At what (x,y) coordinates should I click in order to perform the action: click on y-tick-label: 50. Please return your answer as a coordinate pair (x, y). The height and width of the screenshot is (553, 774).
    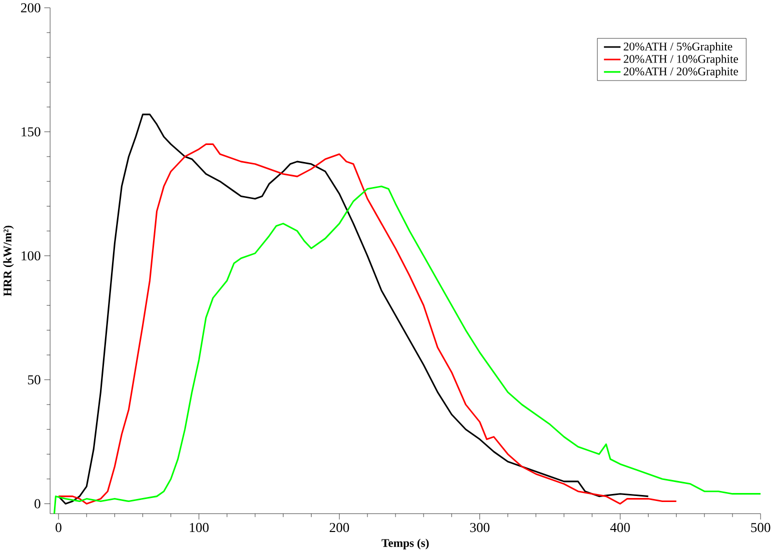
    Looking at the image, I should click on (34, 380).